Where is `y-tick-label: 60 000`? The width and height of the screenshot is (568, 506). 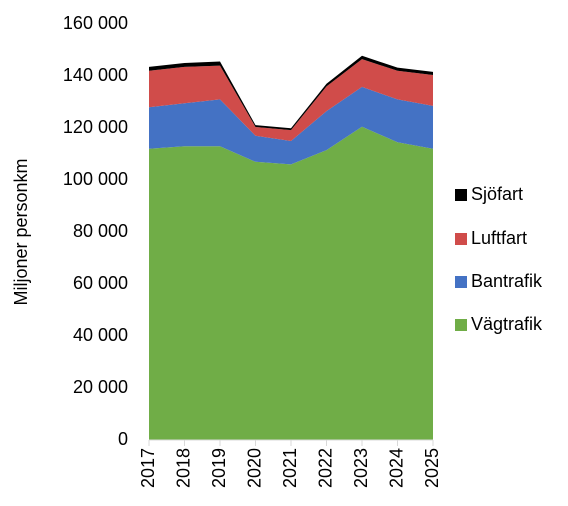 y-tick-label: 60 000 is located at coordinates (100, 283).